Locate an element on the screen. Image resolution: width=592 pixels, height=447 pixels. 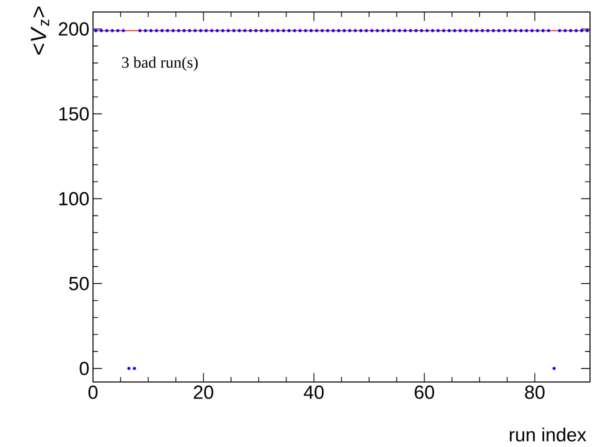
x-tick-label: 40 is located at coordinates (314, 392).